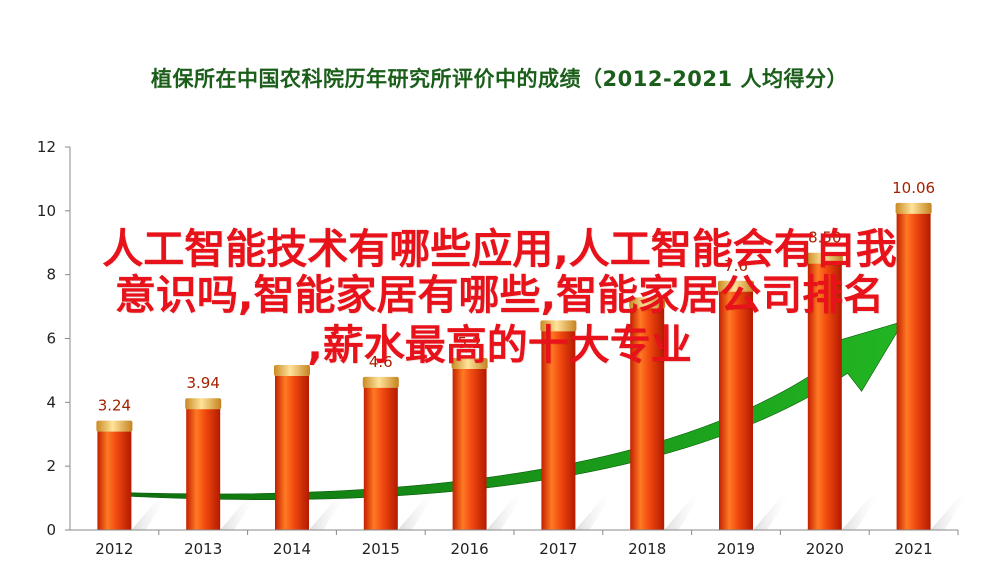  I want to click on data-label: 10.06, so click(913, 188).